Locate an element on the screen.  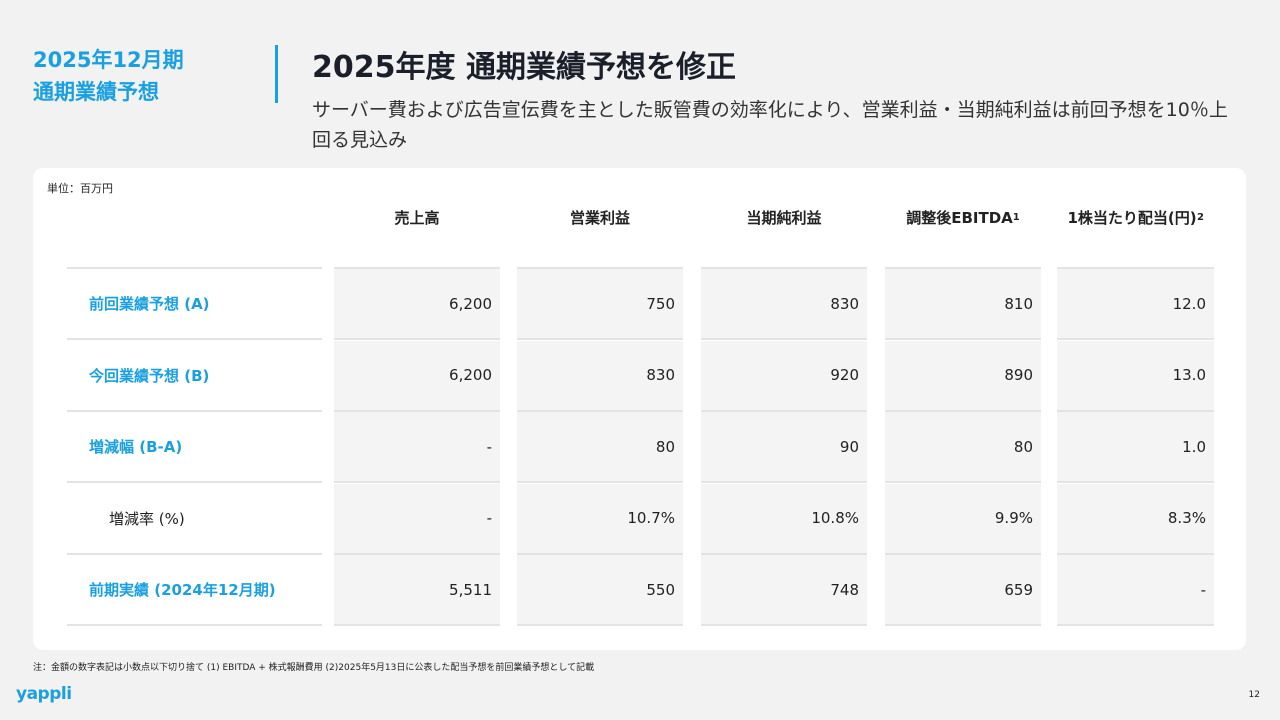
column-header: 売上高 is located at coordinates (417, 218).